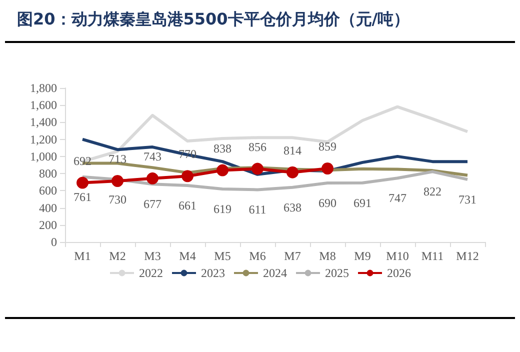 The image size is (520, 352). I want to click on data-label: 822, so click(433, 191).